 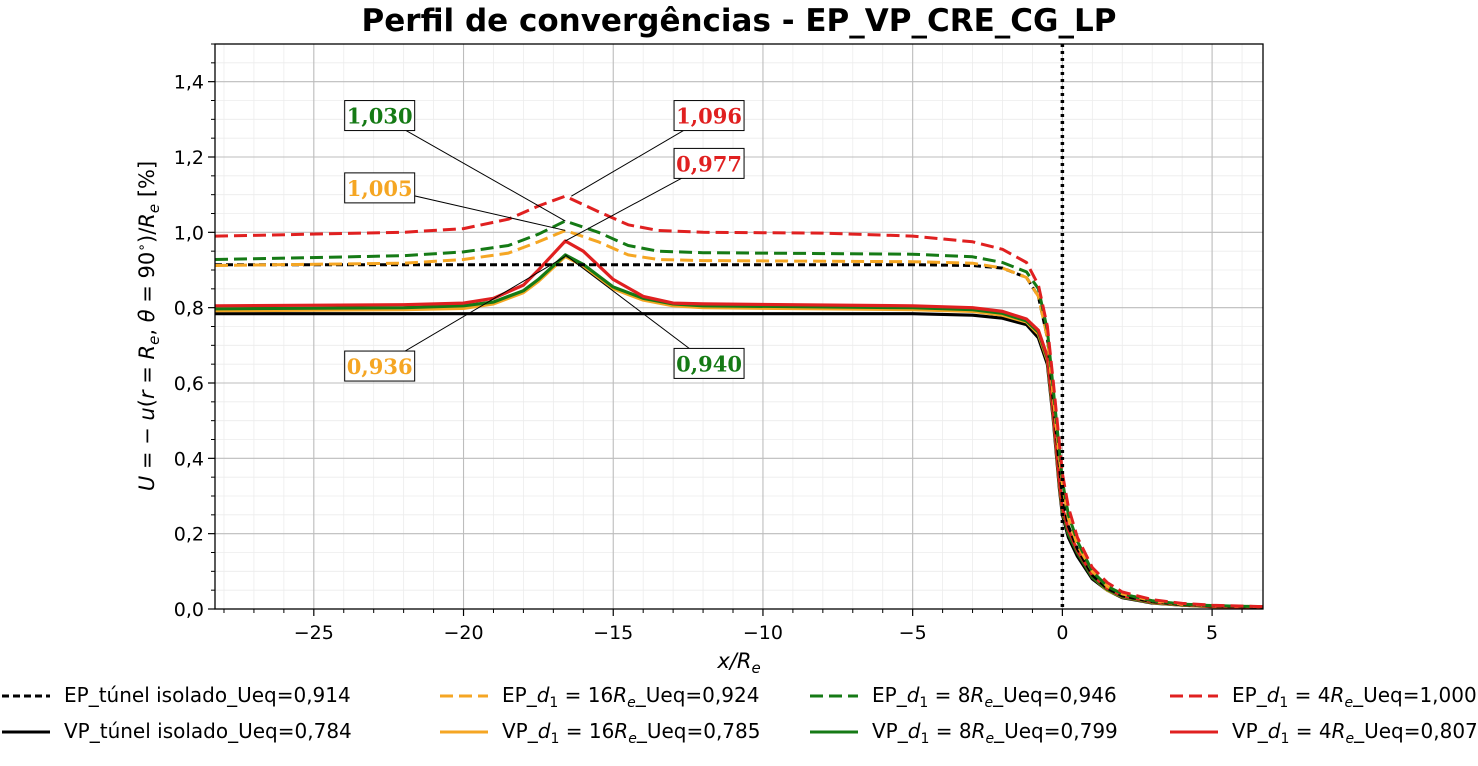 I want to click on x-tick-label: 0, so click(x=1062, y=633).